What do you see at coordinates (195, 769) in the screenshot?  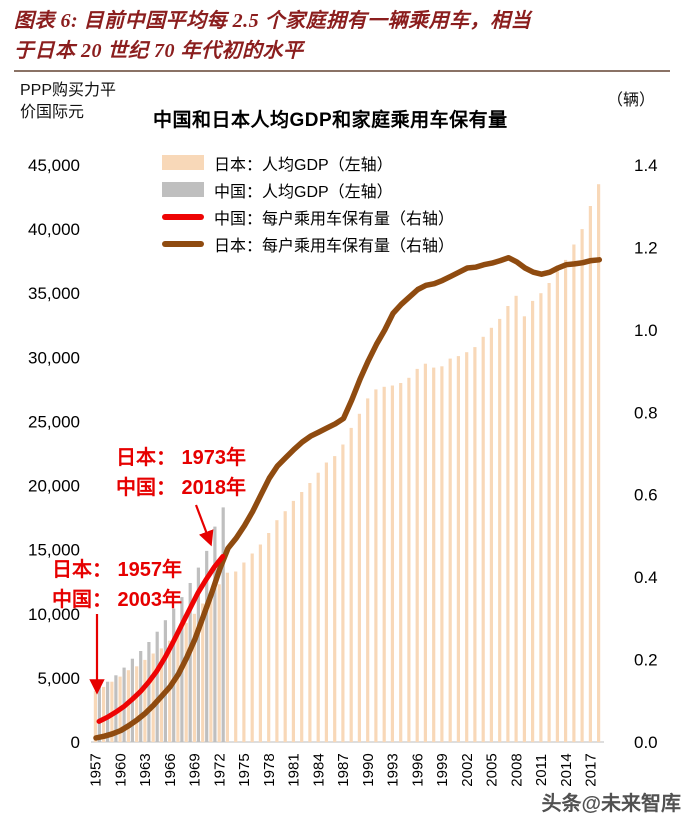 I see `x-axis-tick-label: 1969` at bounding box center [195, 769].